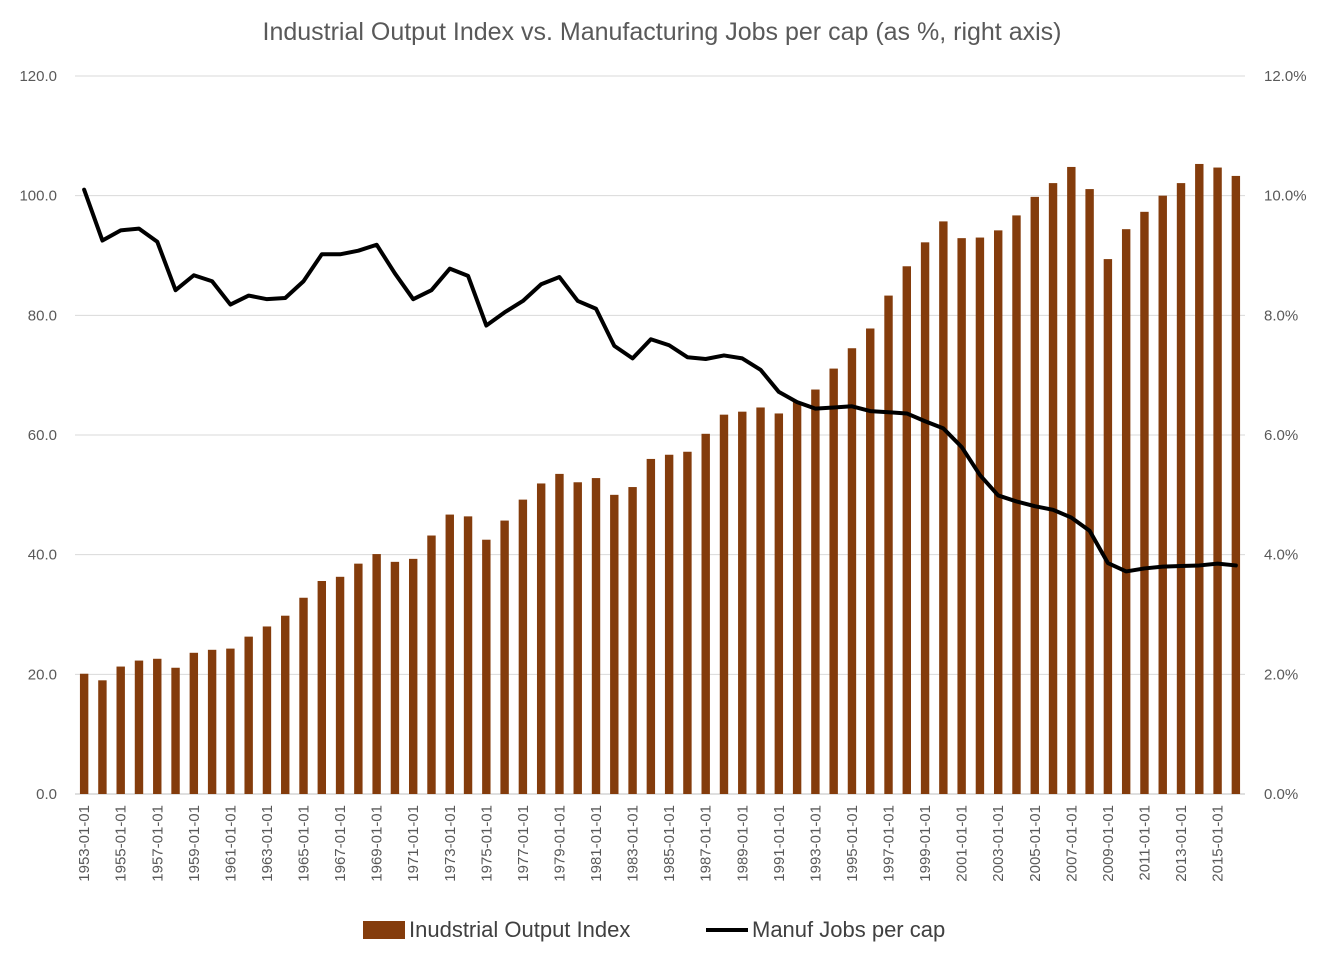 This screenshot has width=1324, height=965. Describe the element at coordinates (519, 929) in the screenshot. I see `legend-label-bar: Inudstrial Output Index` at that location.